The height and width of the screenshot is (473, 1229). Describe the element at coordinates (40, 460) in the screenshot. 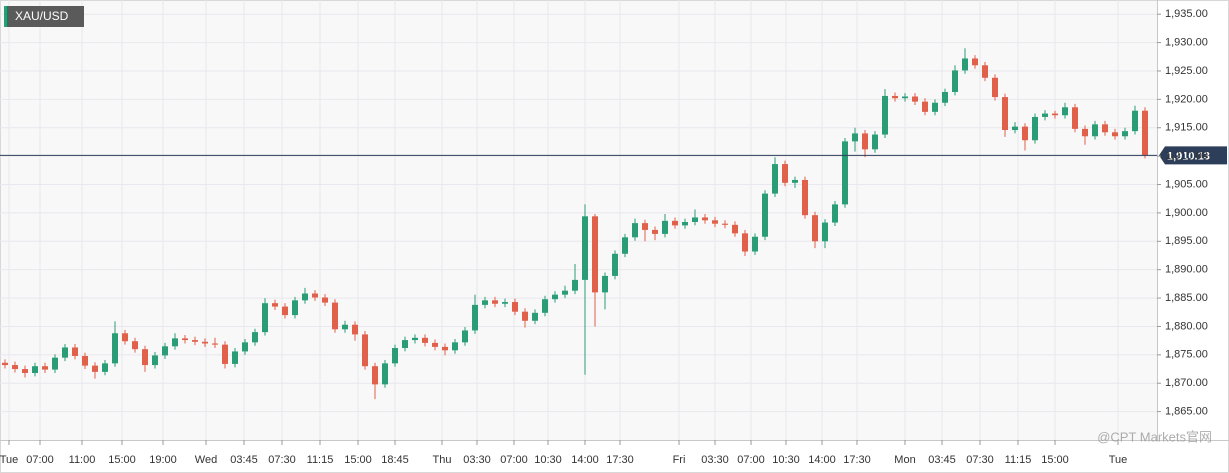

I see `x-tick-label: 07:00` at that location.